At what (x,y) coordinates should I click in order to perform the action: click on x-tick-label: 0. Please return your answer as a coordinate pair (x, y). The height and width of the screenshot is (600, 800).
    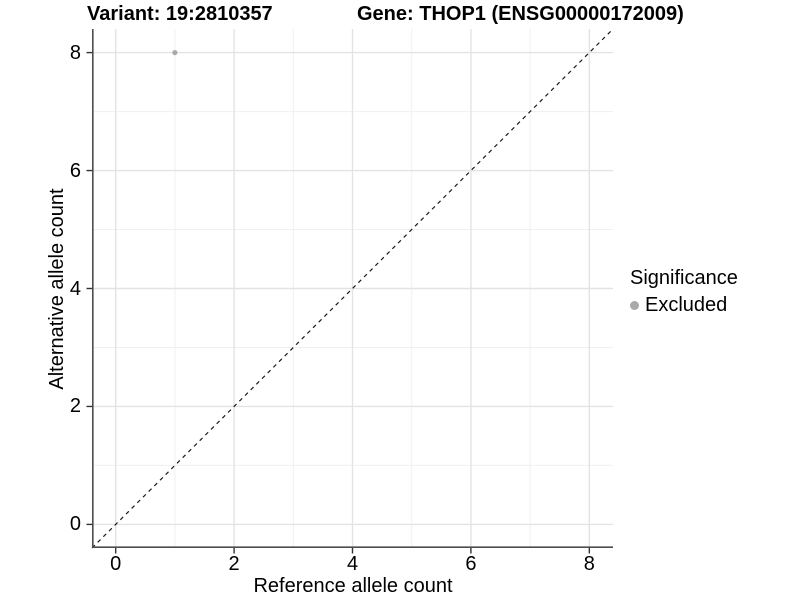
    Looking at the image, I should click on (116, 564).